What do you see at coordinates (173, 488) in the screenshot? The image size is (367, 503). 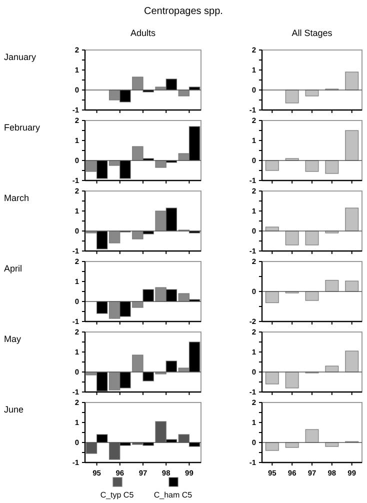 I see `legend-entry: C_ham C5` at bounding box center [173, 488].